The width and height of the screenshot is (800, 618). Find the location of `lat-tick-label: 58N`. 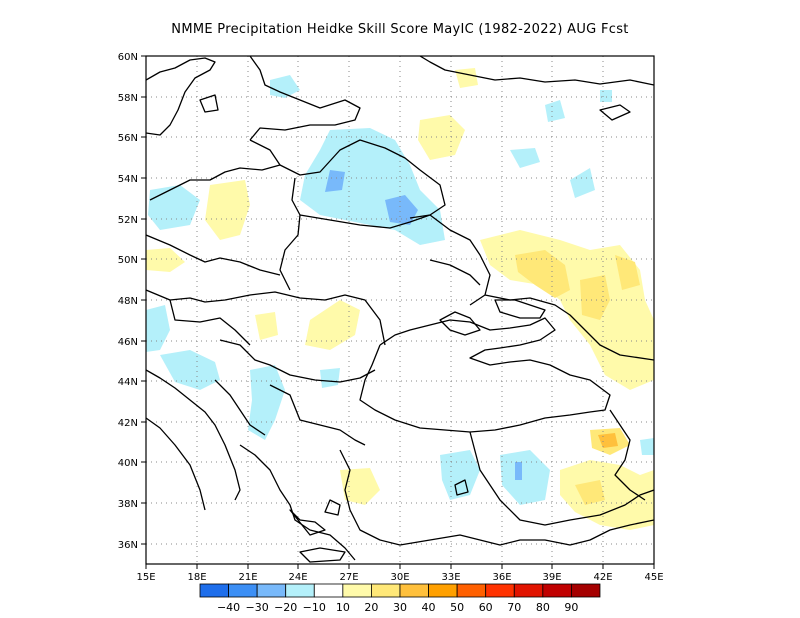

lat-tick-label: 58N is located at coordinates (128, 98).